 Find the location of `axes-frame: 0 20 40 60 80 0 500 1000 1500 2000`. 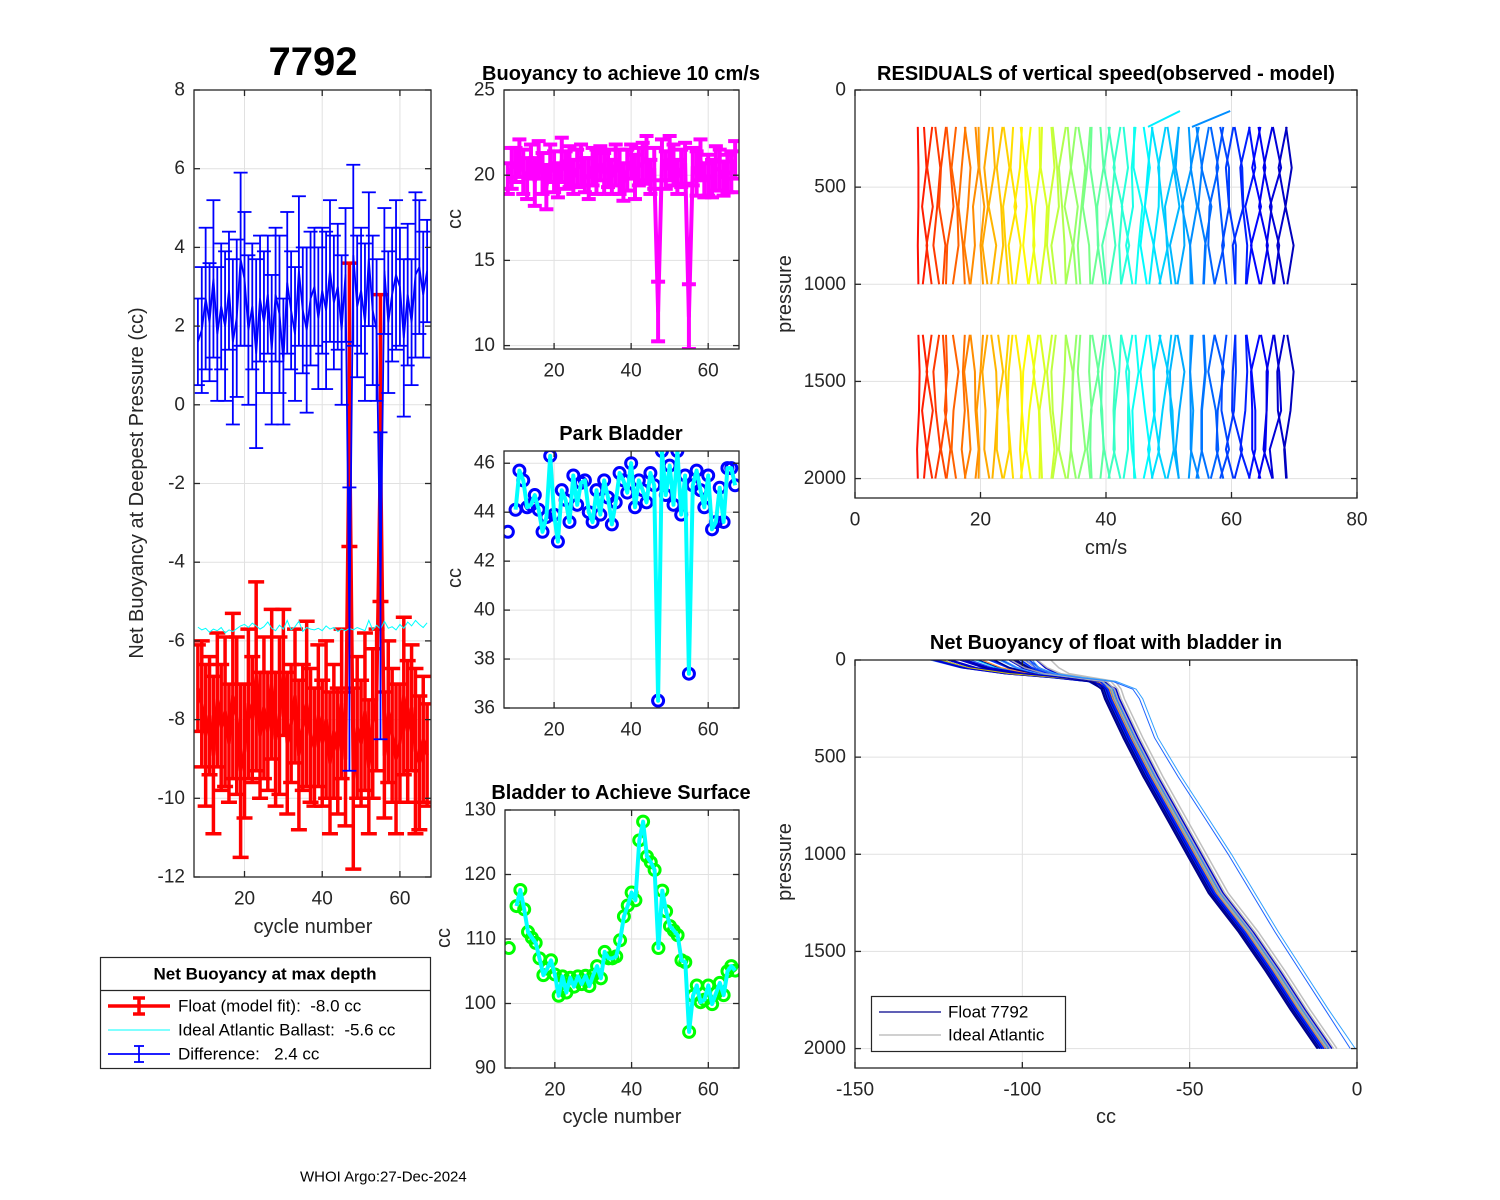

axes-frame: 0 20 40 60 80 0 500 1000 1500 2000 is located at coordinates (1086, 305).